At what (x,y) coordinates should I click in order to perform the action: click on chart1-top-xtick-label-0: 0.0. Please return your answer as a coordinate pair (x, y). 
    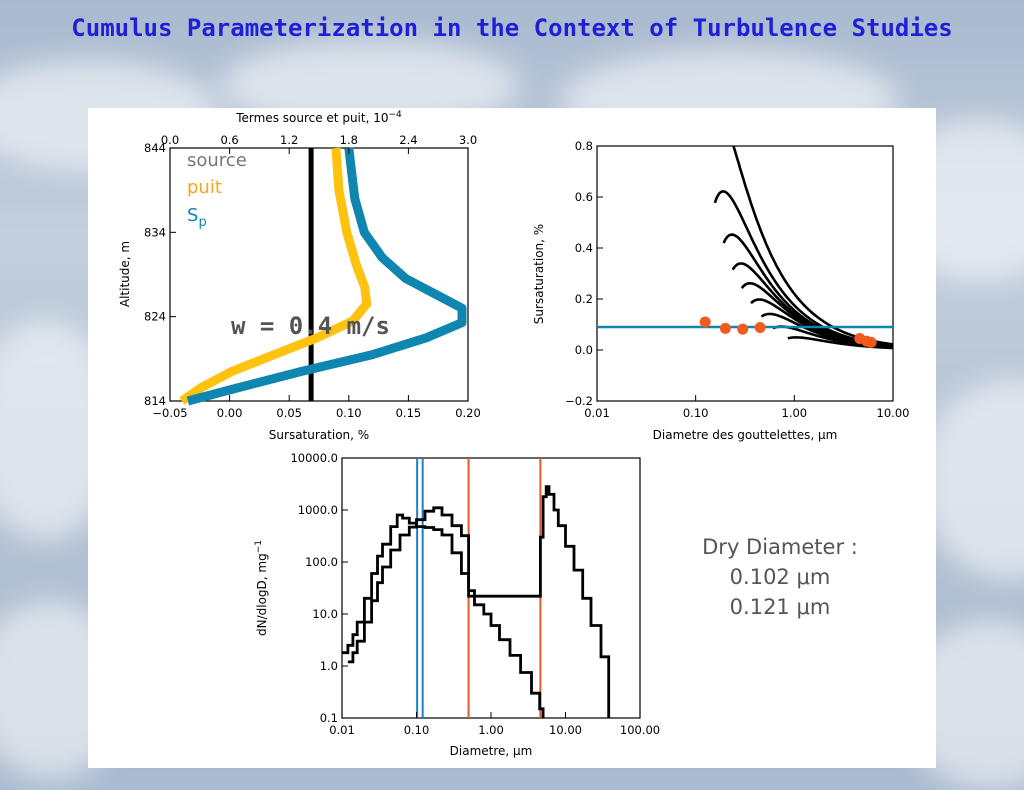
    Looking at the image, I should click on (170, 140).